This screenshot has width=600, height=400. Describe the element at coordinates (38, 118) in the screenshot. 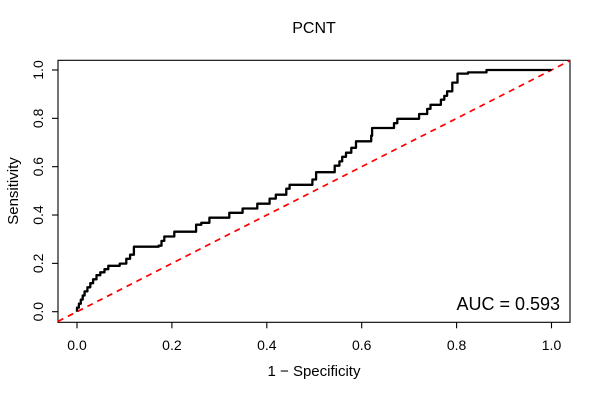

I see `y-tick-label: 0.8` at that location.